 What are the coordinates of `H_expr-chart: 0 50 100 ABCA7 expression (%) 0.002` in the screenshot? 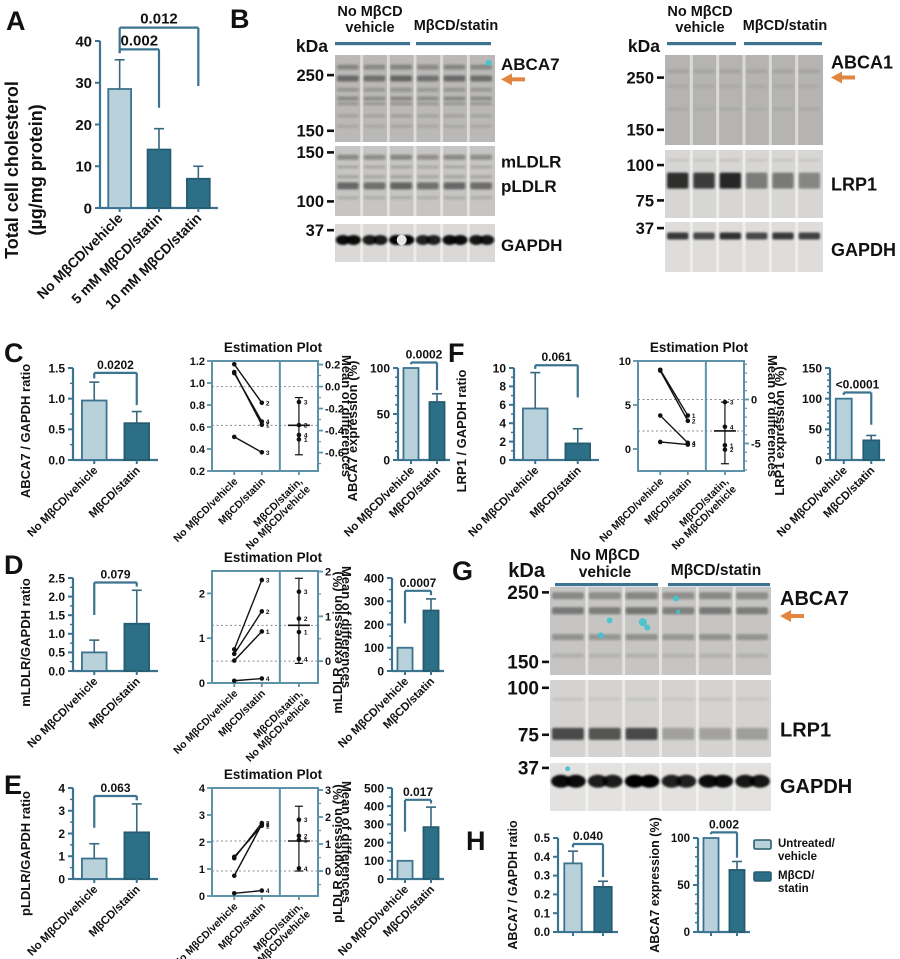 It's located at (699, 885).